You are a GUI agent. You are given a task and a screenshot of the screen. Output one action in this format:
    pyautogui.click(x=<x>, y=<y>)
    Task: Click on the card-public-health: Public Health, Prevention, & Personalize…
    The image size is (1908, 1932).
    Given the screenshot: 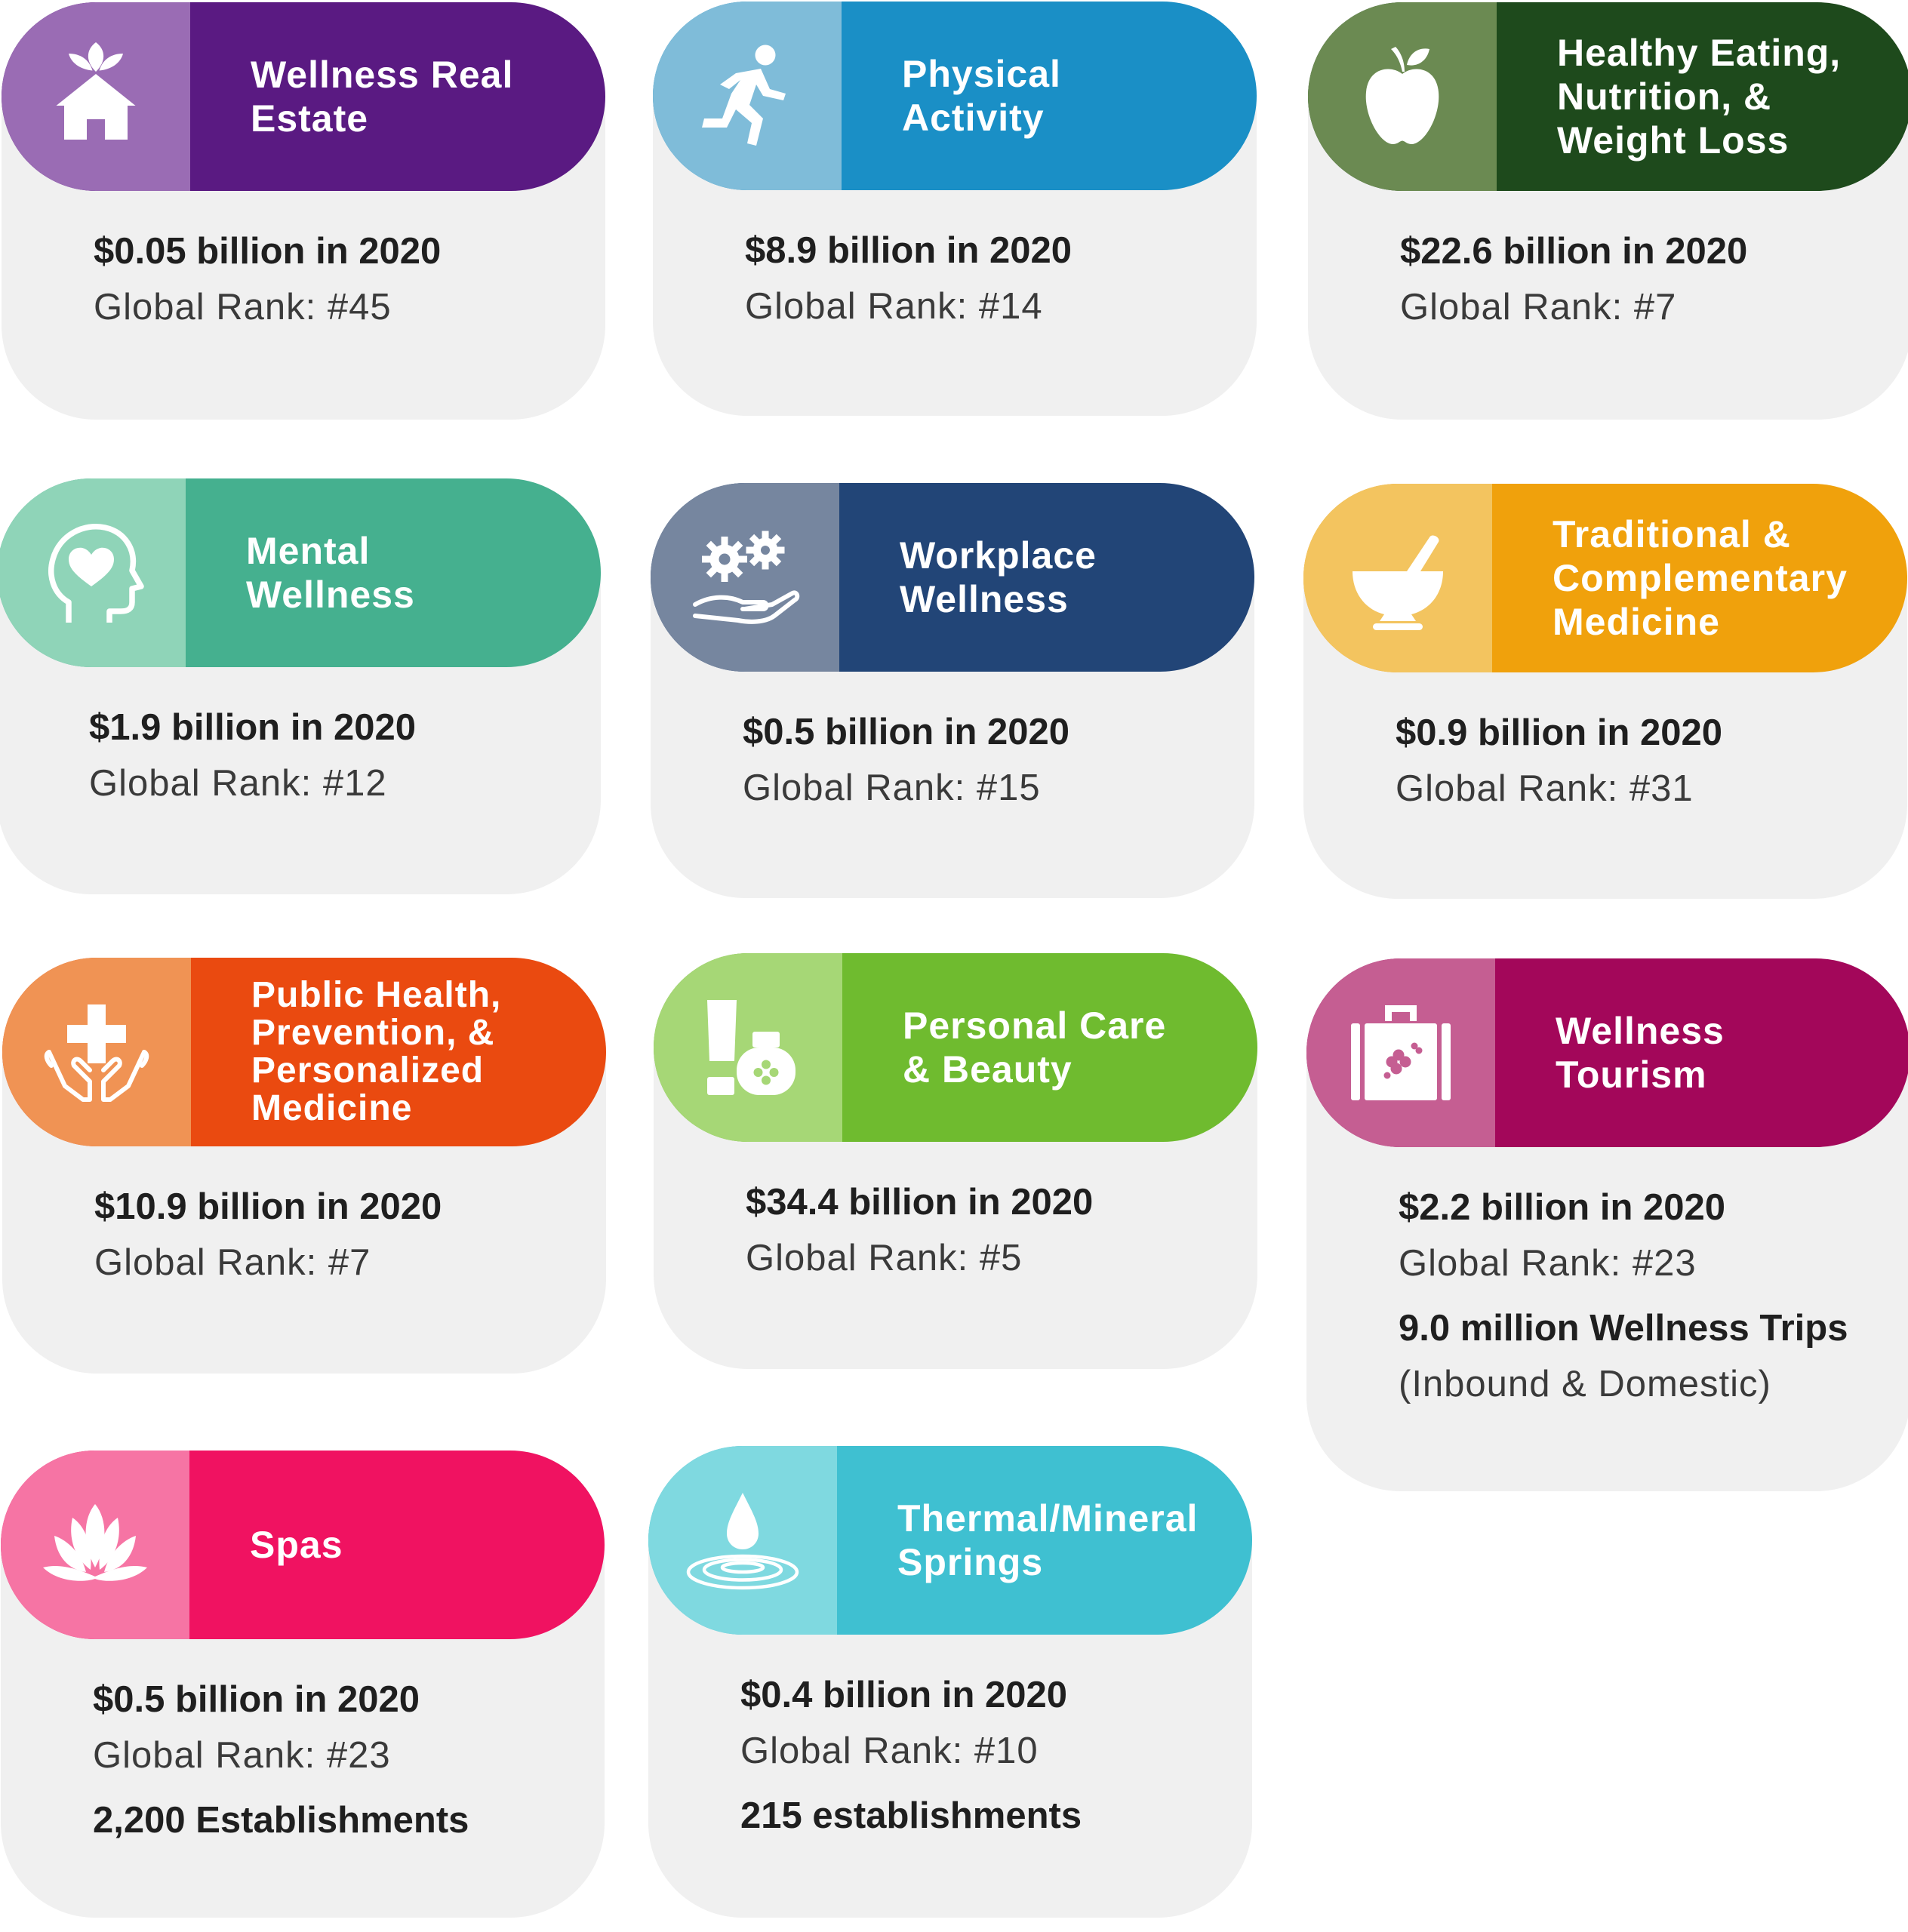 What is the action you would take?
    pyautogui.click(x=304, y=1166)
    